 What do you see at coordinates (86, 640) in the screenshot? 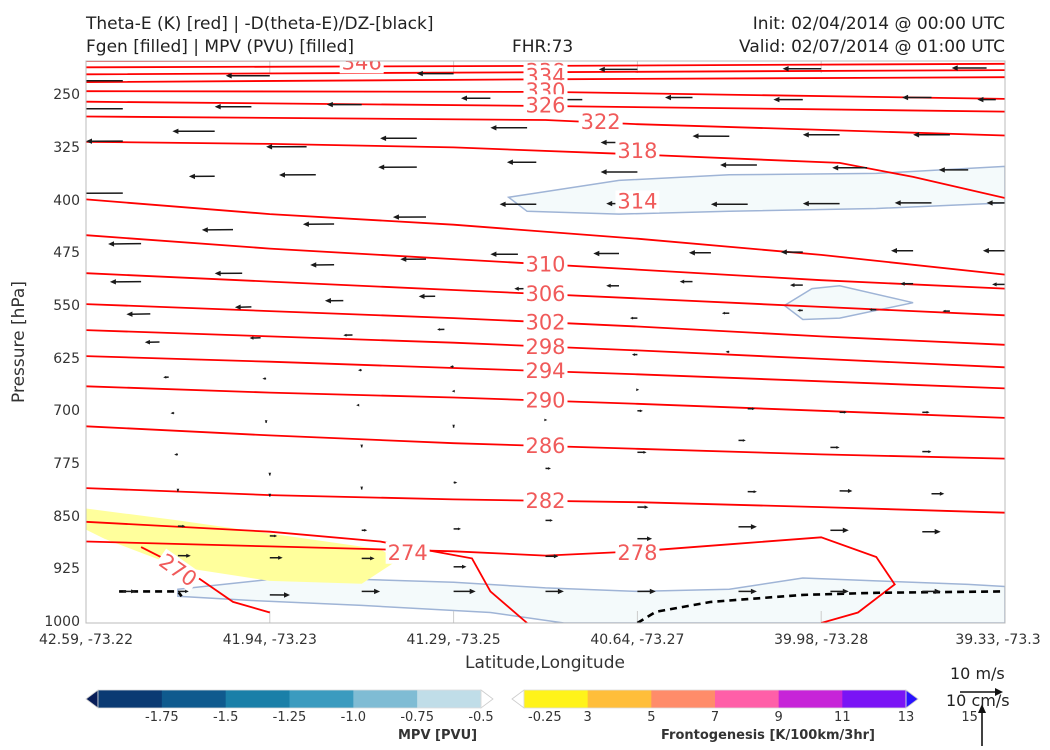
I see `x-tick-label: 42.59, -73.22` at bounding box center [86, 640].